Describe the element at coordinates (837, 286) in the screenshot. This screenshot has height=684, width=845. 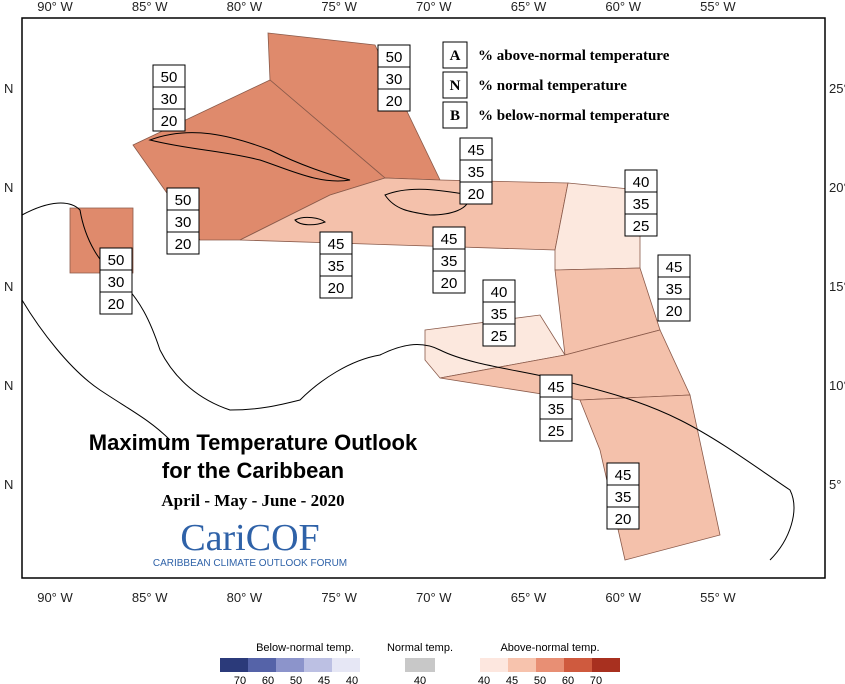
I see `lat-label: 15°` at that location.